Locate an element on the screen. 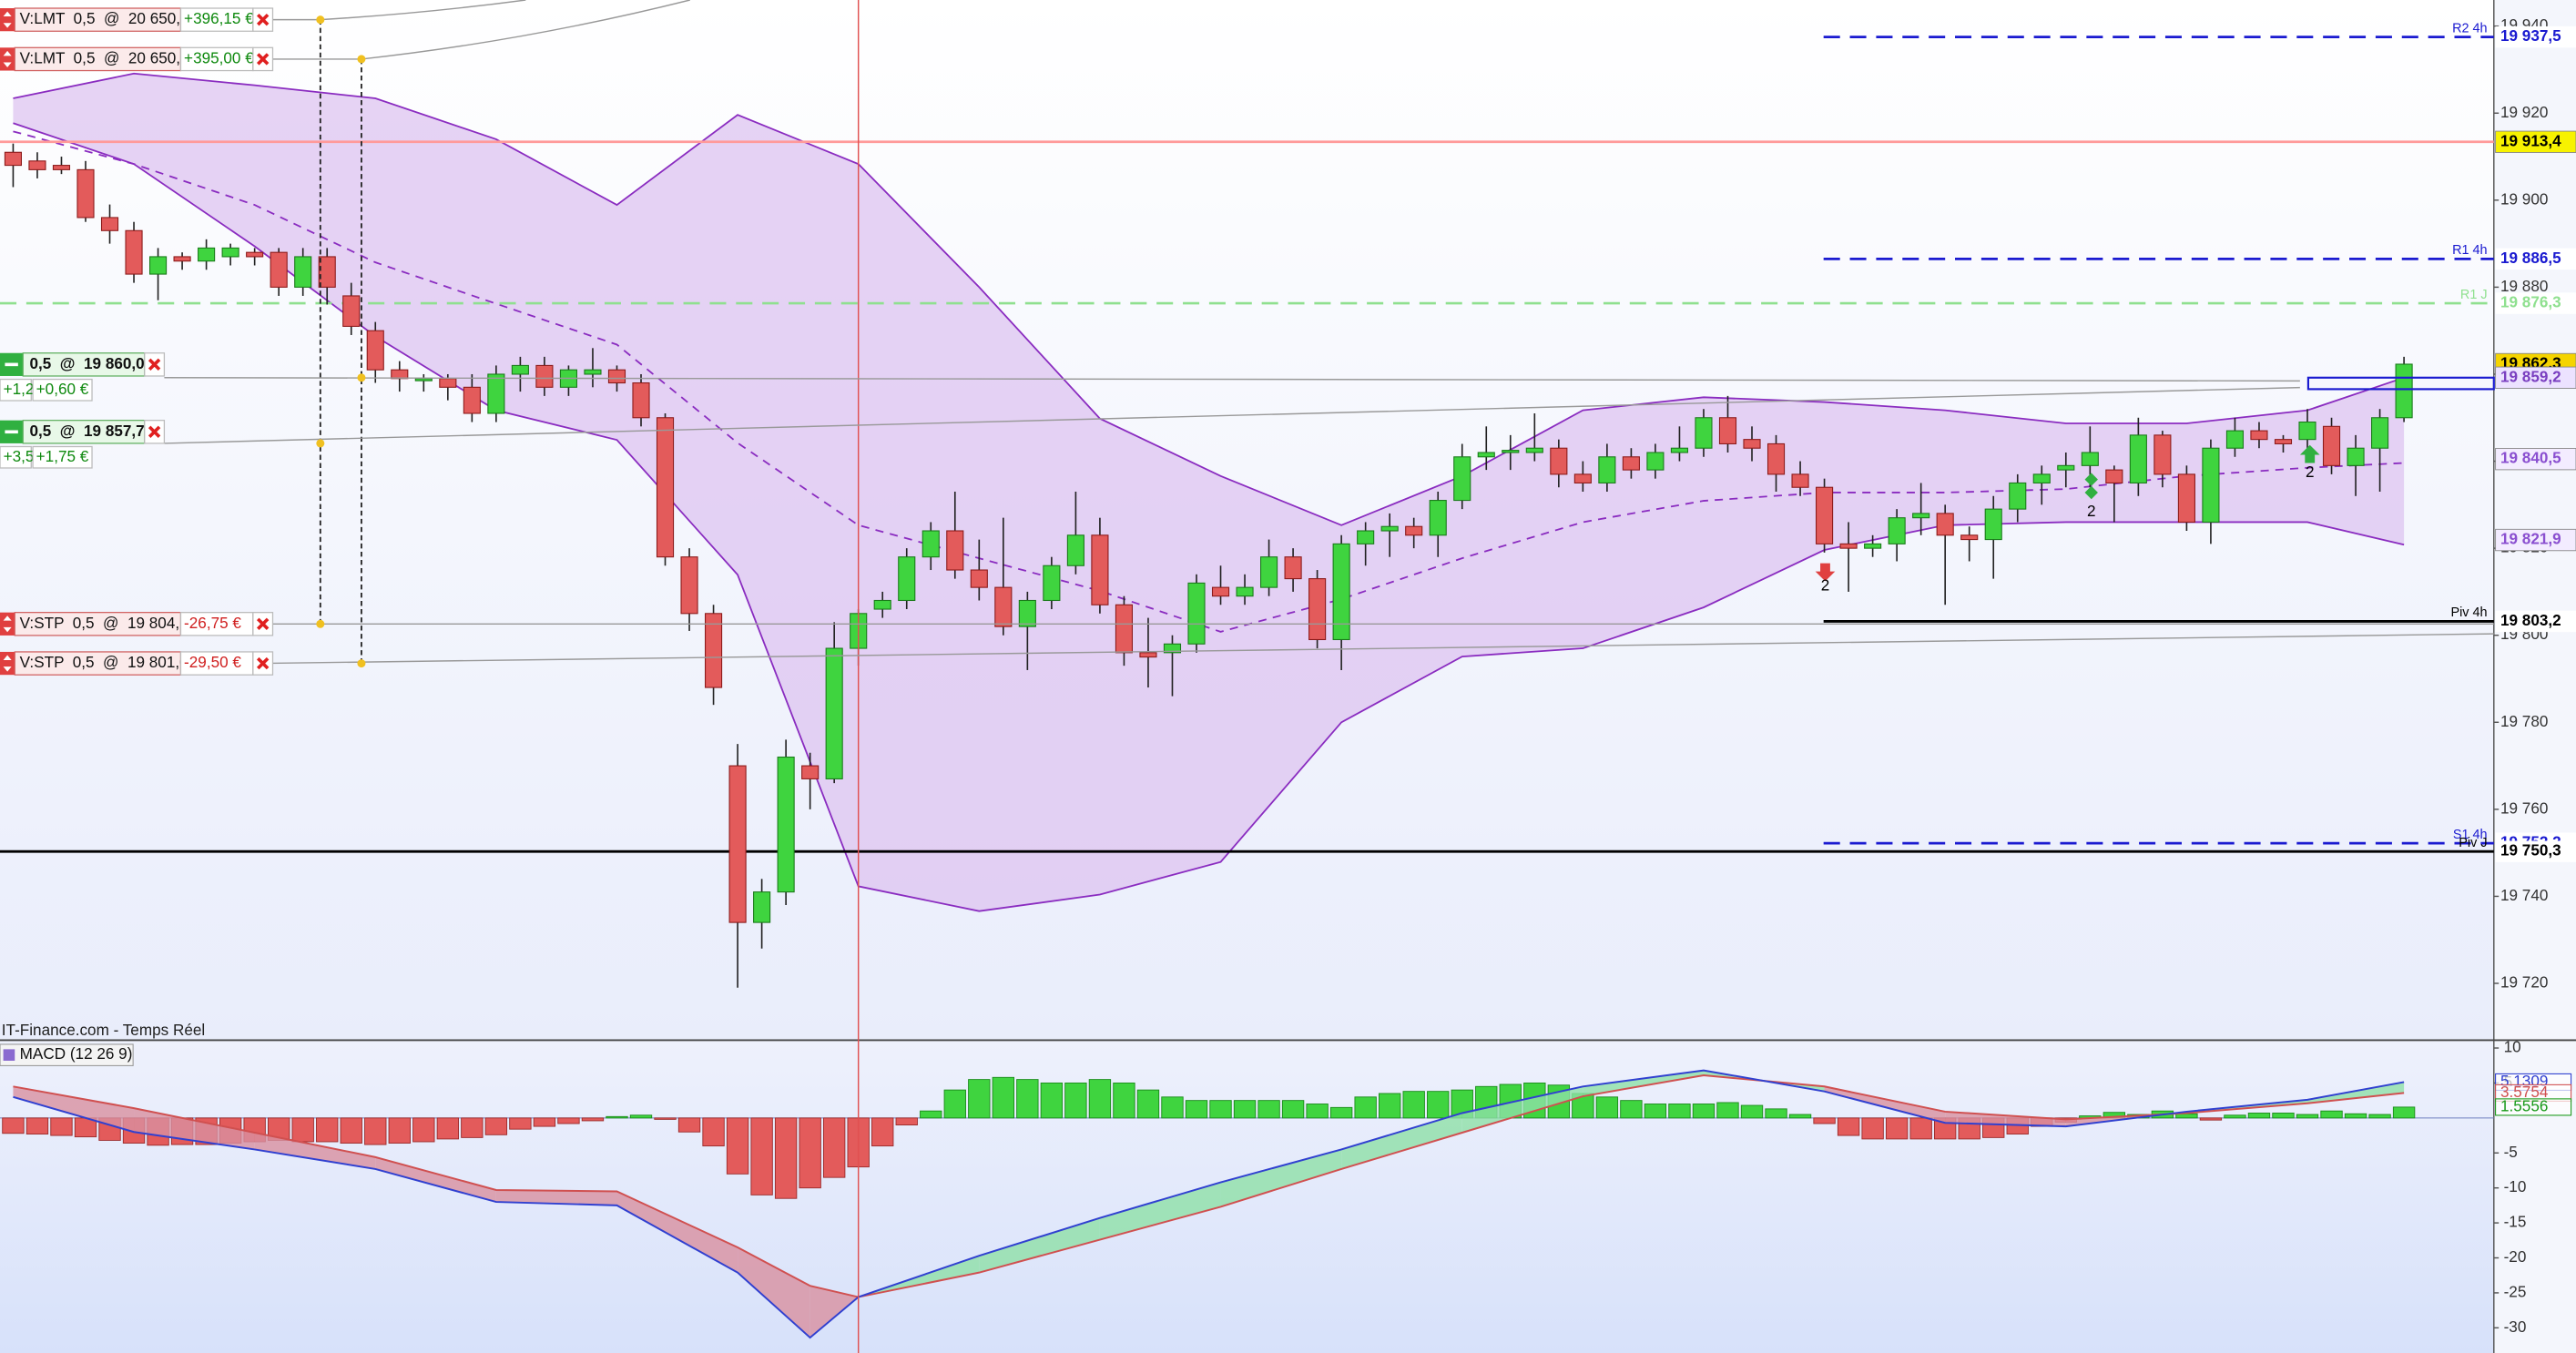  level-tag-label: 19 803,2 is located at coordinates (2531, 620).